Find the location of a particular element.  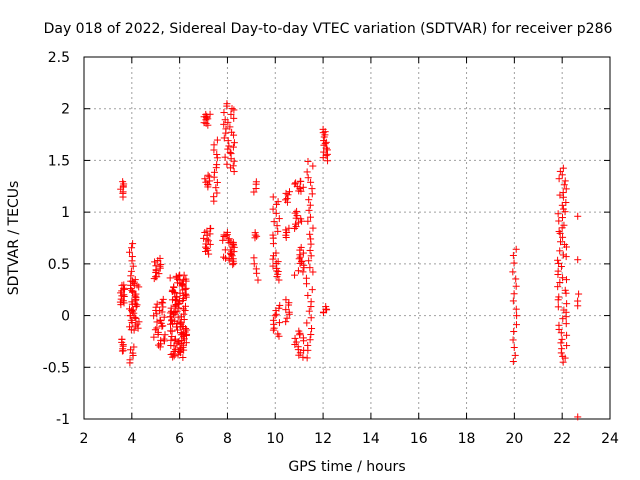

y-axis-label: SDTVAR / TECUs is located at coordinates (14, 238).